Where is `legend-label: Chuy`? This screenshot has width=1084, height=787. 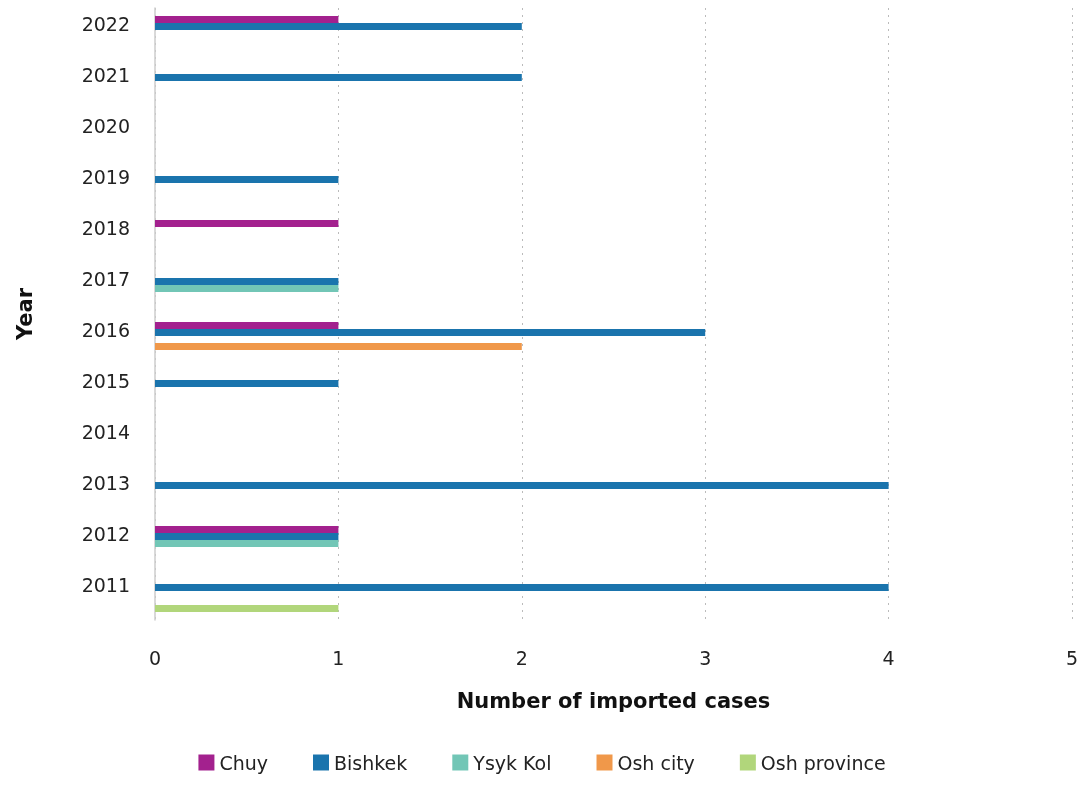 legend-label: Chuy is located at coordinates (244, 762).